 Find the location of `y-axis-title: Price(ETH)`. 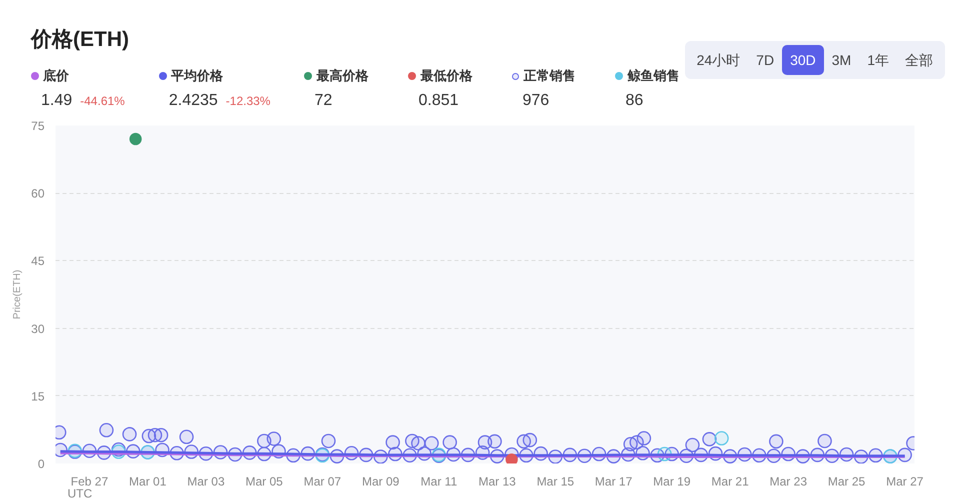

y-axis-title: Price(ETH) is located at coordinates (18, 295).